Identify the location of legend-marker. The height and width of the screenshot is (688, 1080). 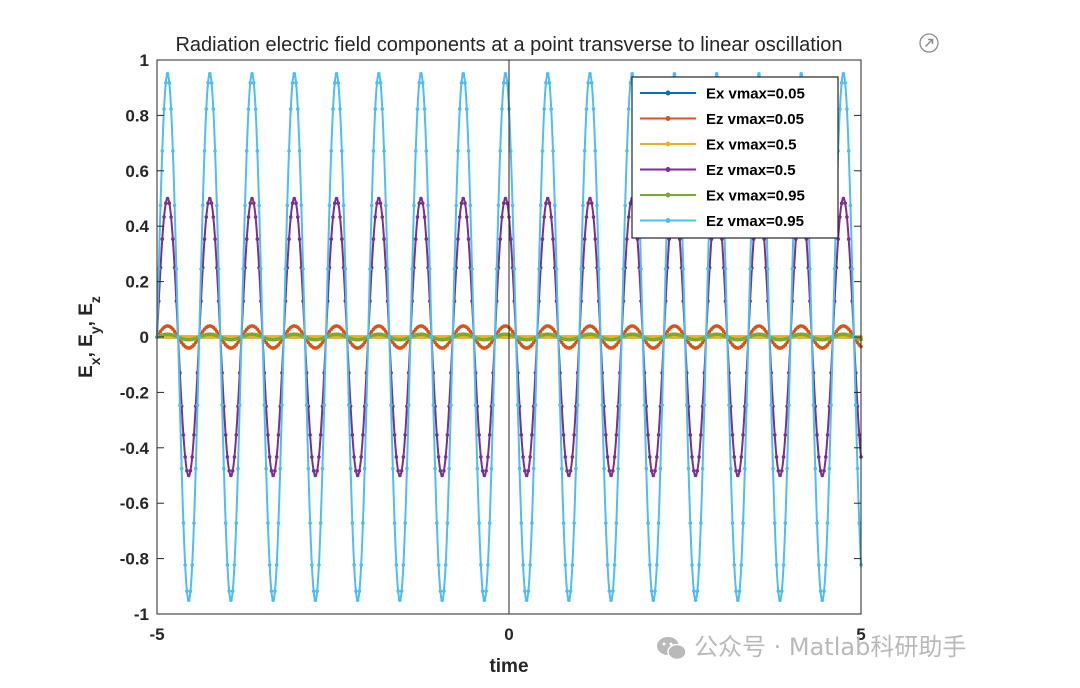
(668, 118).